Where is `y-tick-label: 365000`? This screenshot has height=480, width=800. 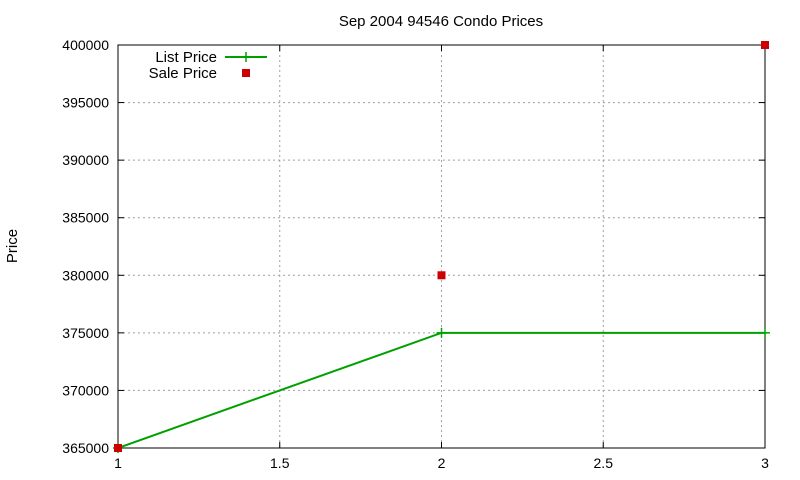 y-tick-label: 365000 is located at coordinates (85, 448).